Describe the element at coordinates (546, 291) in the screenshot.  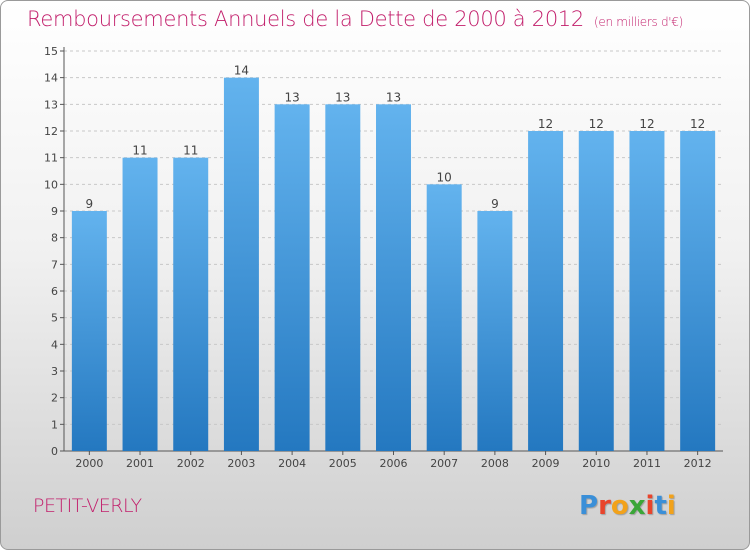
I see `bar-2009` at that location.